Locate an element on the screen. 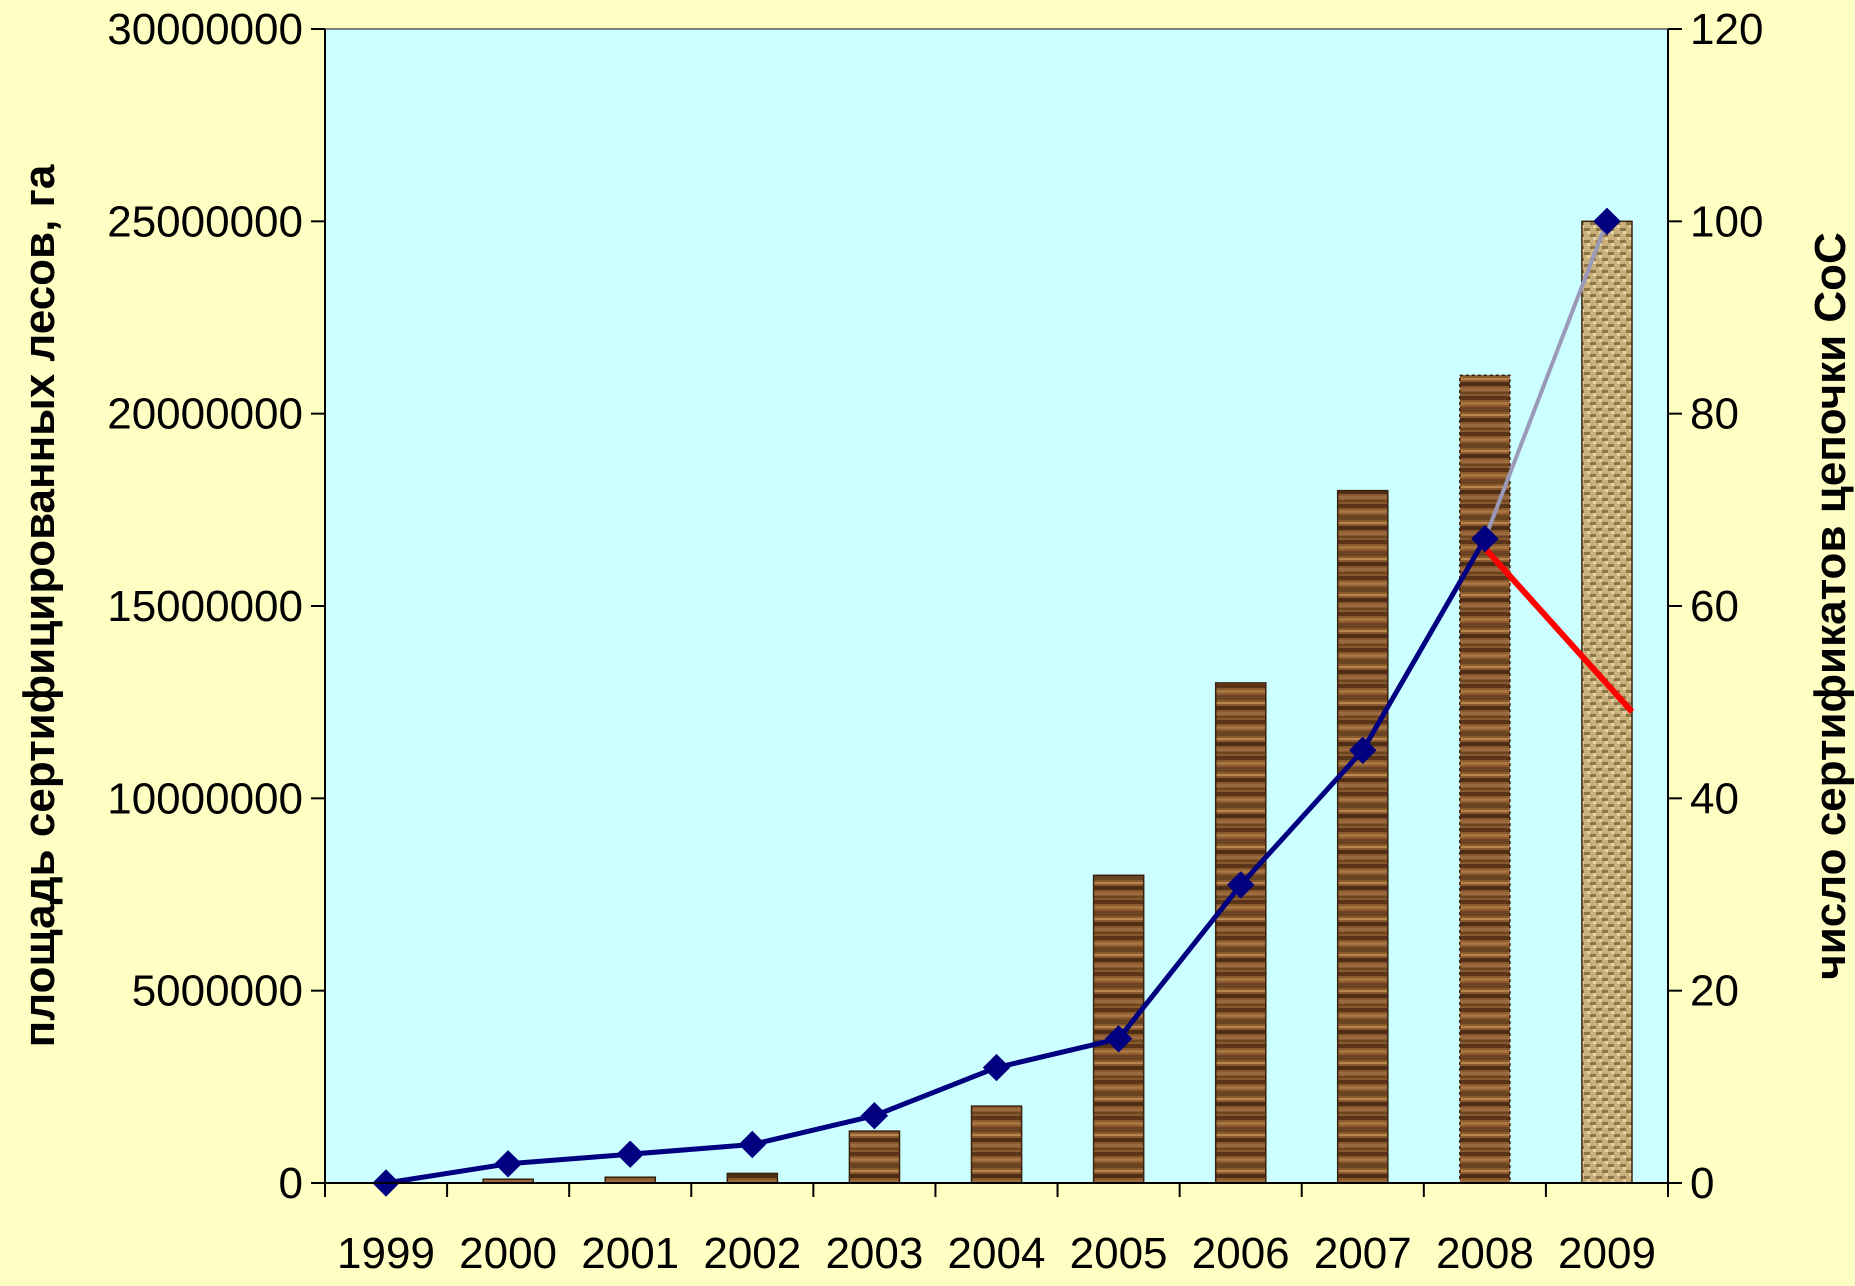 The image size is (1855, 1286). marker-2009 is located at coordinates (1607, 221).